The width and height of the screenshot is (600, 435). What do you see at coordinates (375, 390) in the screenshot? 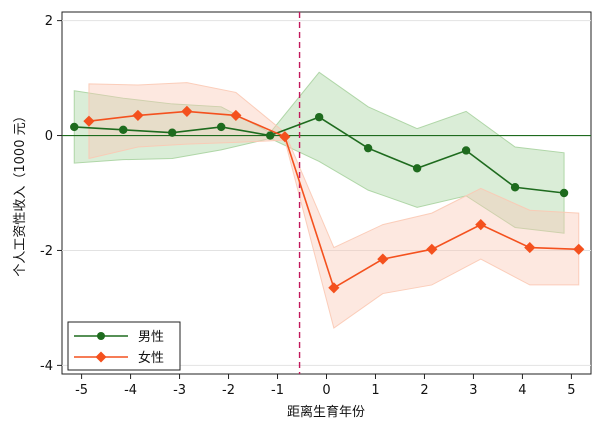
I see `x-tick-label: 1` at bounding box center [375, 390].